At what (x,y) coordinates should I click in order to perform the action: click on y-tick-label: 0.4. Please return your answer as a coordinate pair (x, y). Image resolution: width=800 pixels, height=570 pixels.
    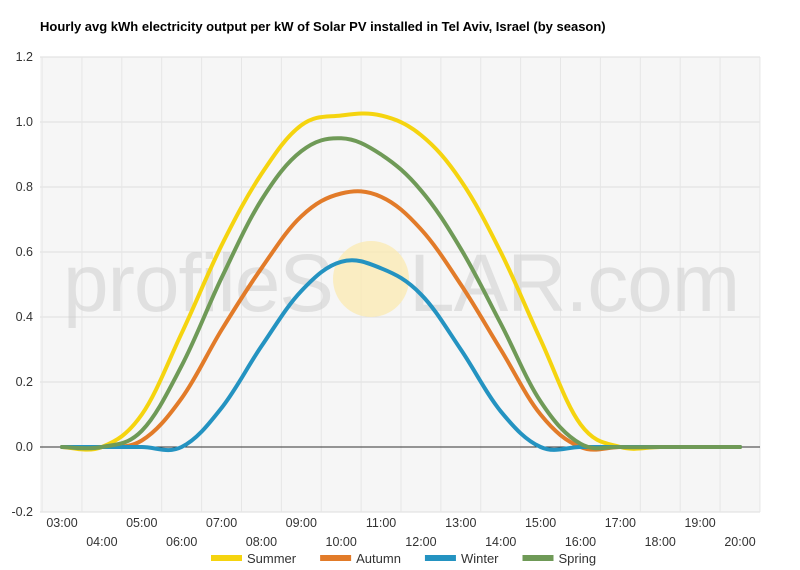
    Looking at the image, I should click on (24, 317).